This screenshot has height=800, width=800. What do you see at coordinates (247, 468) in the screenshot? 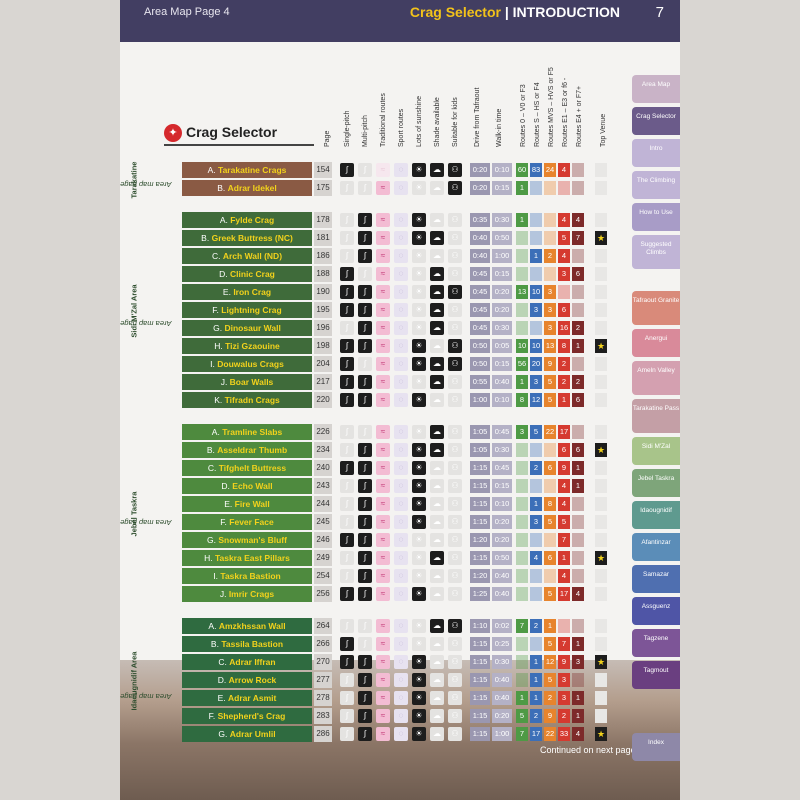
I see `crag-name-cell: C. Tifghelt Buttress` at bounding box center [247, 468].